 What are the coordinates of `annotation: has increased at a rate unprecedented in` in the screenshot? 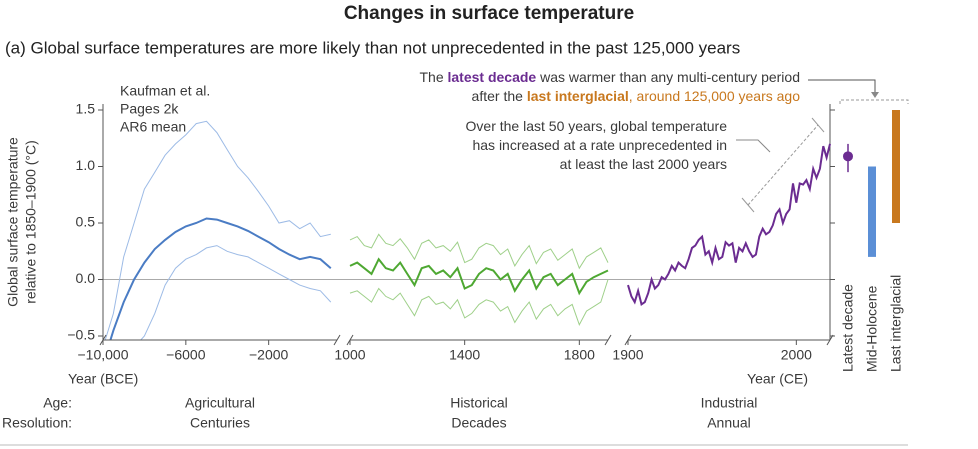 It's located at (599, 145).